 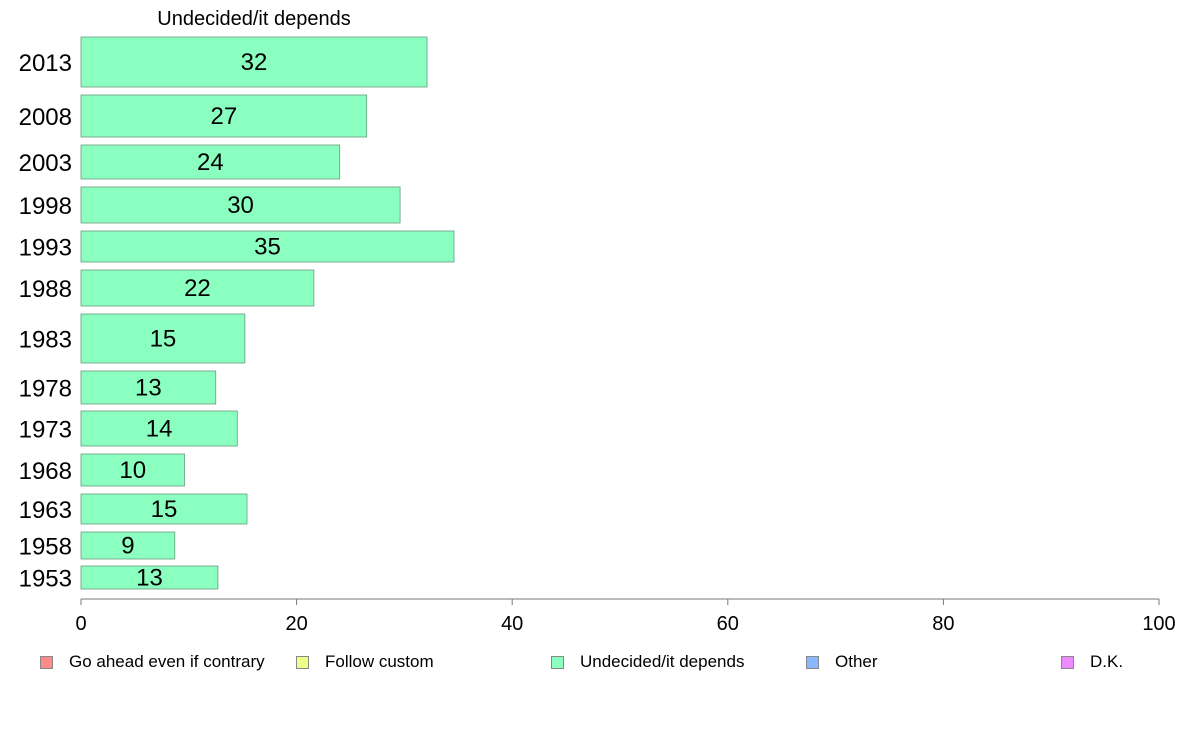 What do you see at coordinates (728, 624) in the screenshot?
I see `x-tick-label-60: 60` at bounding box center [728, 624].